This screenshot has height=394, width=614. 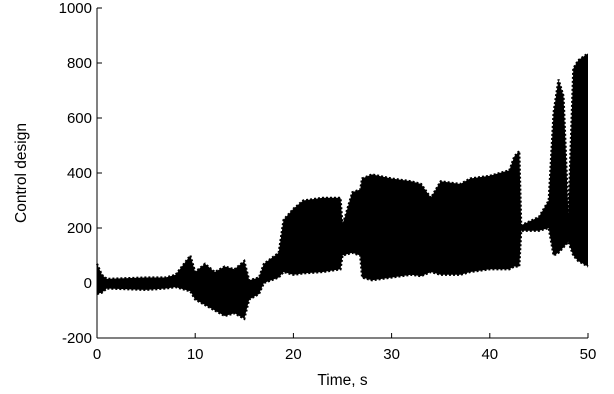 I want to click on y-tick-label: 0, so click(x=88, y=283).